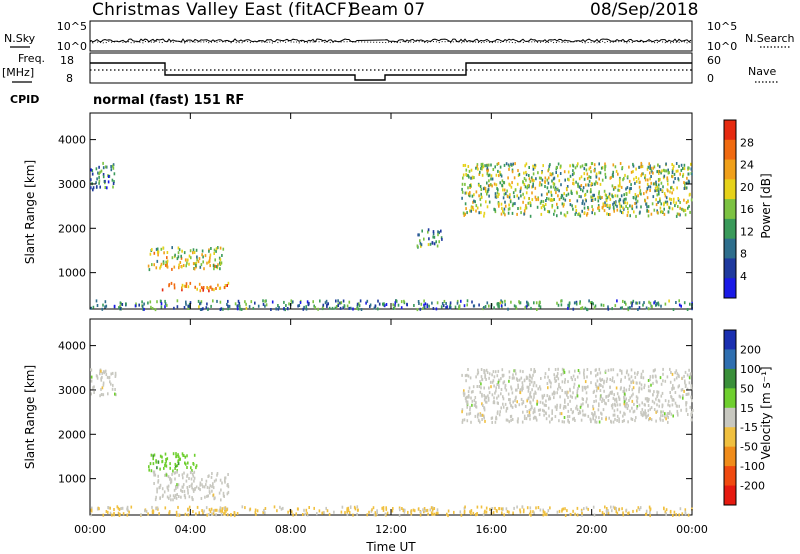  What do you see at coordinates (190, 529) in the screenshot?
I see `x-tick-label: 04:00` at bounding box center [190, 529].